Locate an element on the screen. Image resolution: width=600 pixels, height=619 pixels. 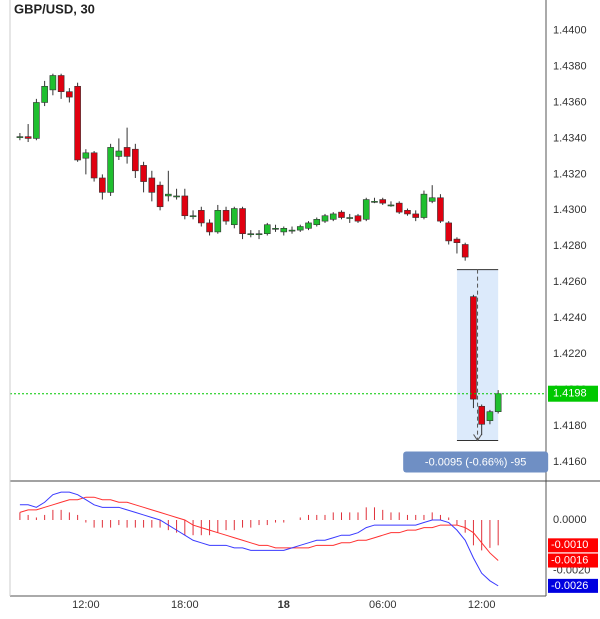
value-tag-label: -0.0010 is located at coordinates (569, 545).